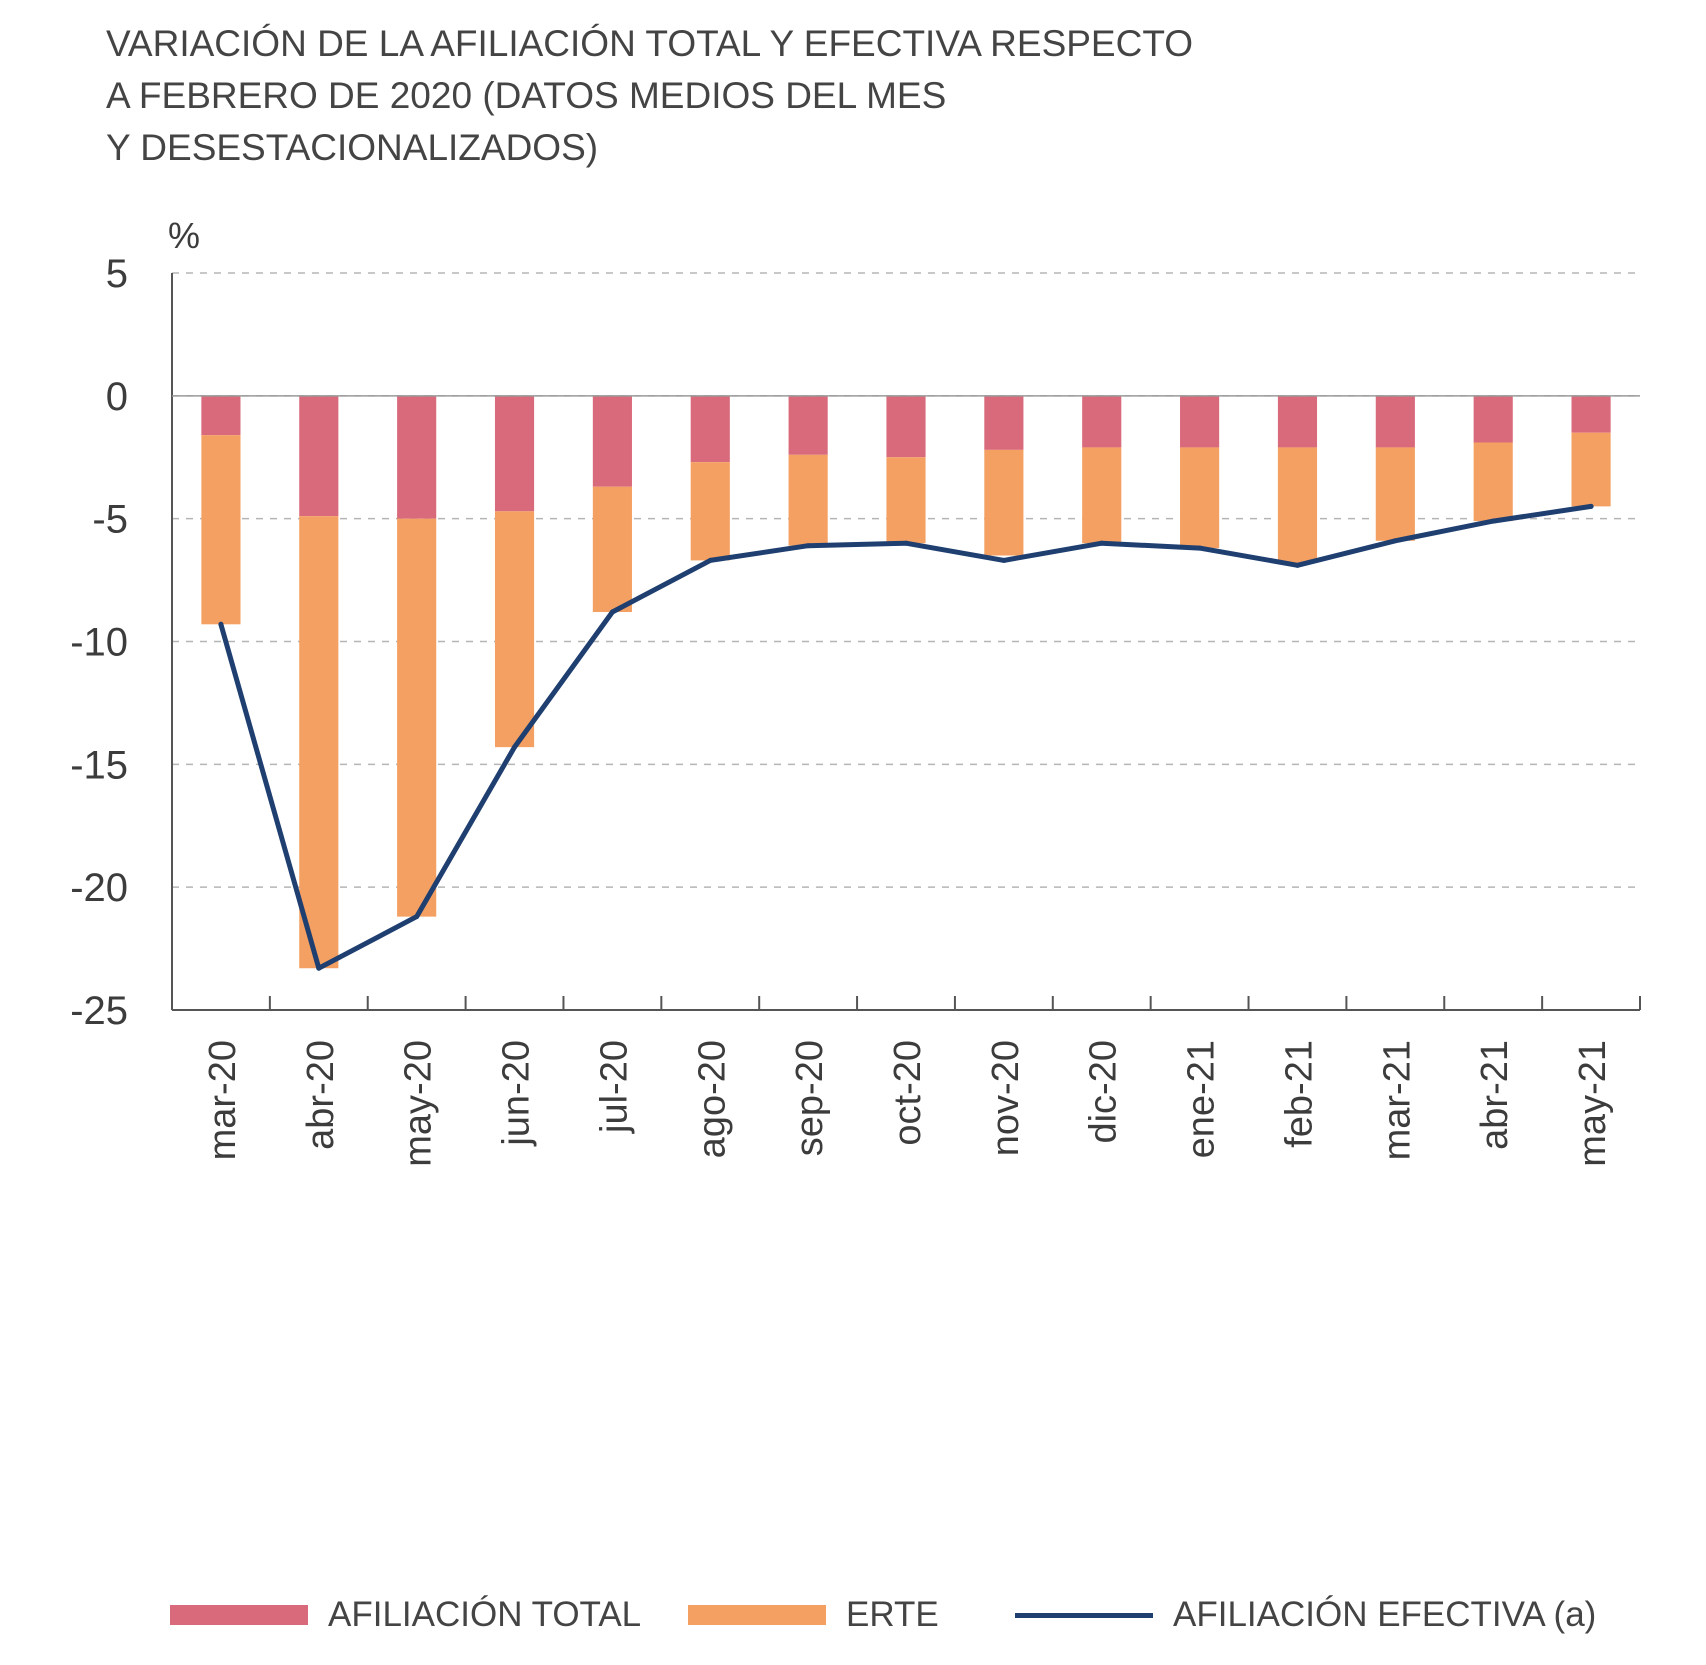  Describe the element at coordinates (1299, 1094) in the screenshot. I see `x-tick-label: feb-21` at that location.